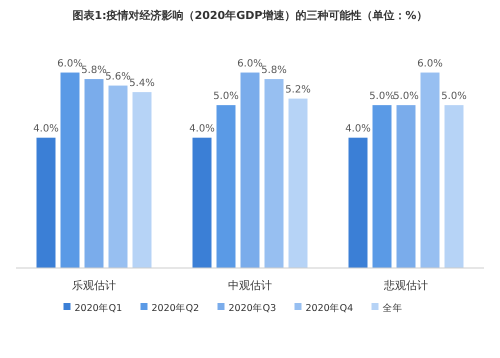  What do you see at coordinates (252, 308) in the screenshot?
I see `legend-label: 2020年Q3` at bounding box center [252, 308].